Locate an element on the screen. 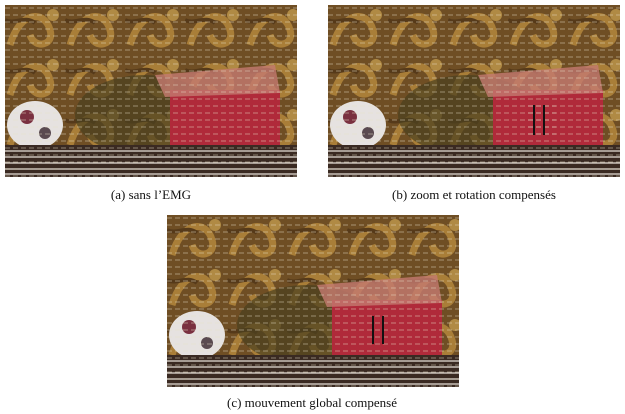 This screenshot has width=625, height=414. caption: (c) mouvement global compensé is located at coordinates (312, 402).